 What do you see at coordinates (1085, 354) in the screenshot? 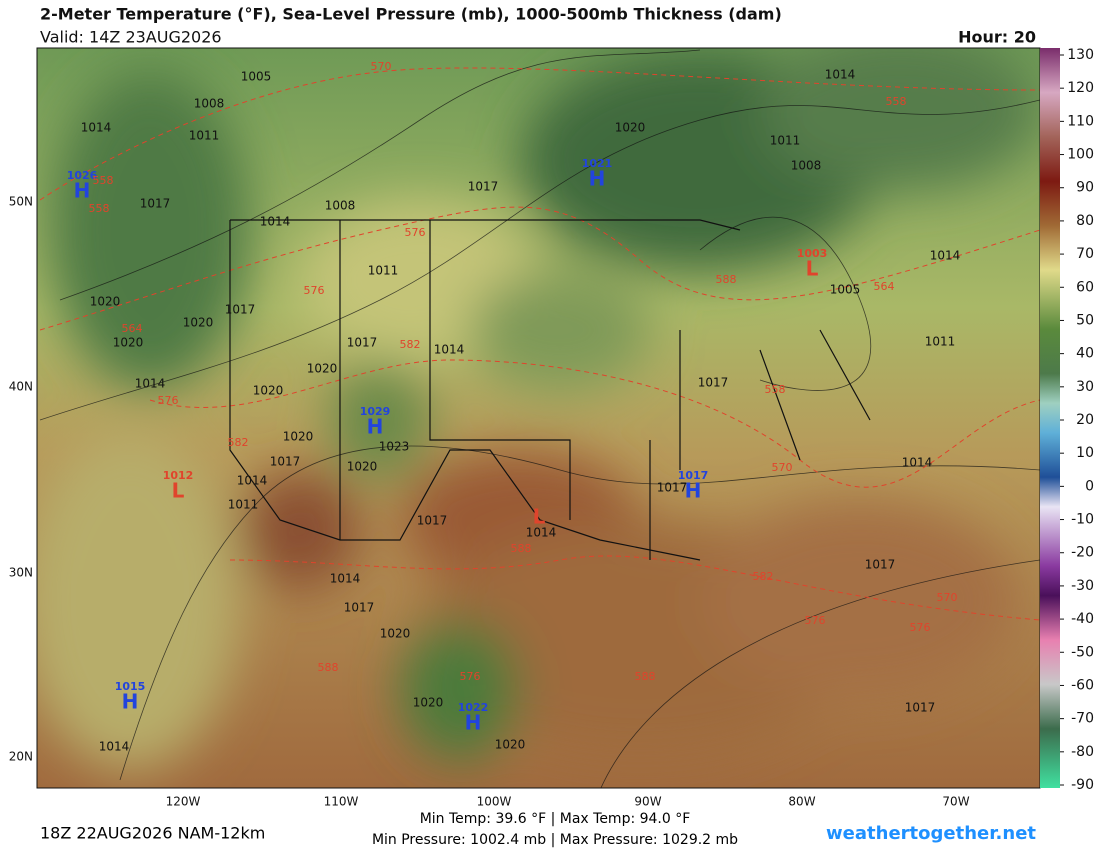
I see `colorbar-label: 40` at bounding box center [1085, 354].